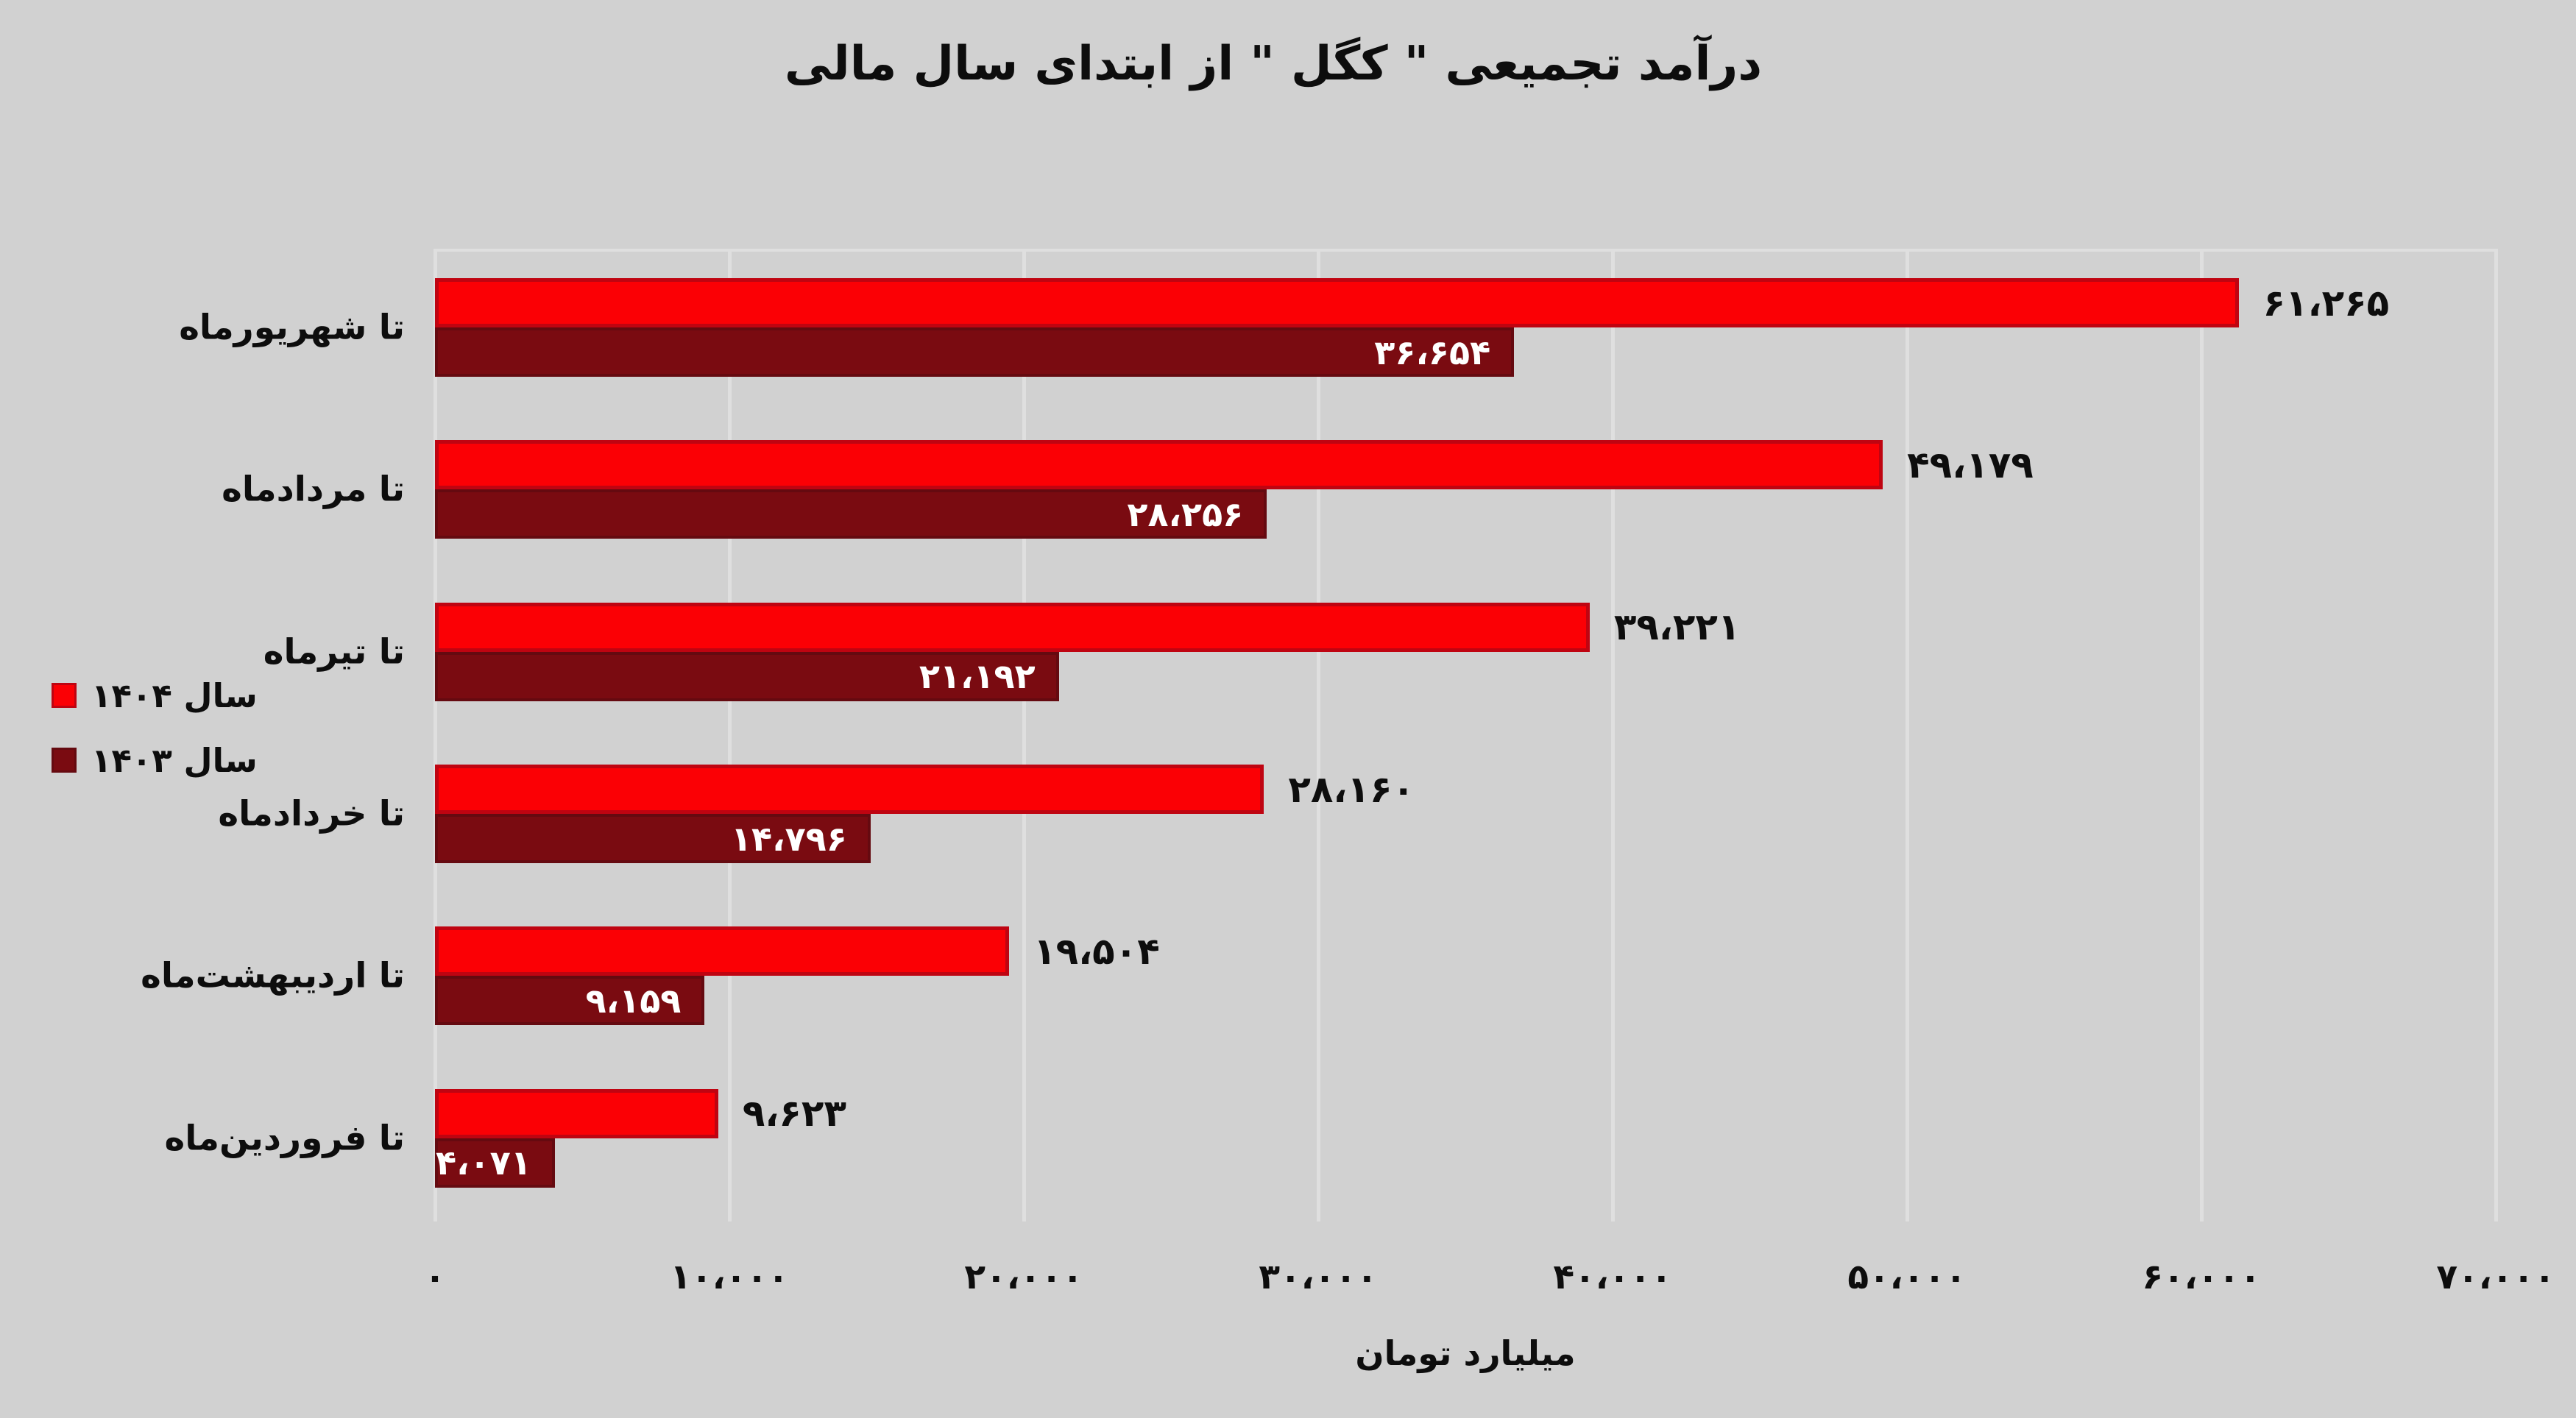 The image size is (2576, 1418). What do you see at coordinates (1096, 951) in the screenshot?
I see `bar-value-label-1404: ۱۹،۵۰۴` at bounding box center [1096, 951].